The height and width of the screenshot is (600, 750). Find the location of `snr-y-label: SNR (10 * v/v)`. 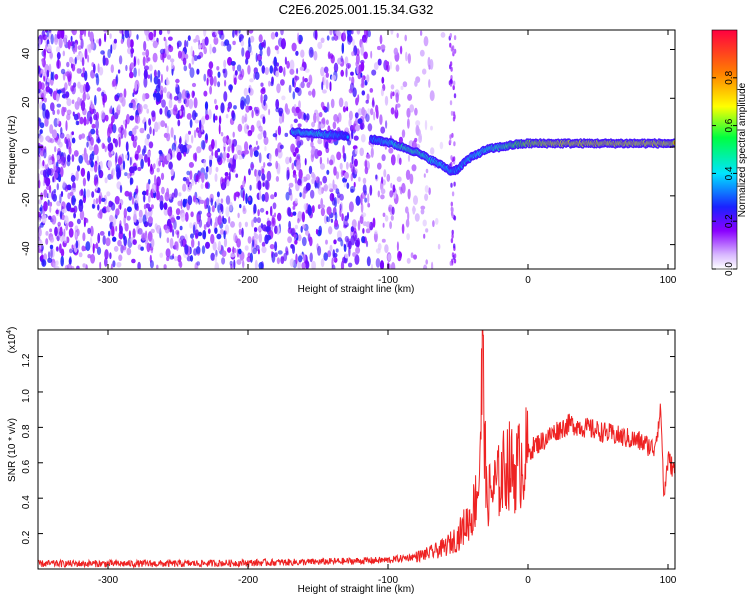

snr-y-label: SNR (10 * v/v) is located at coordinates (12, 450).